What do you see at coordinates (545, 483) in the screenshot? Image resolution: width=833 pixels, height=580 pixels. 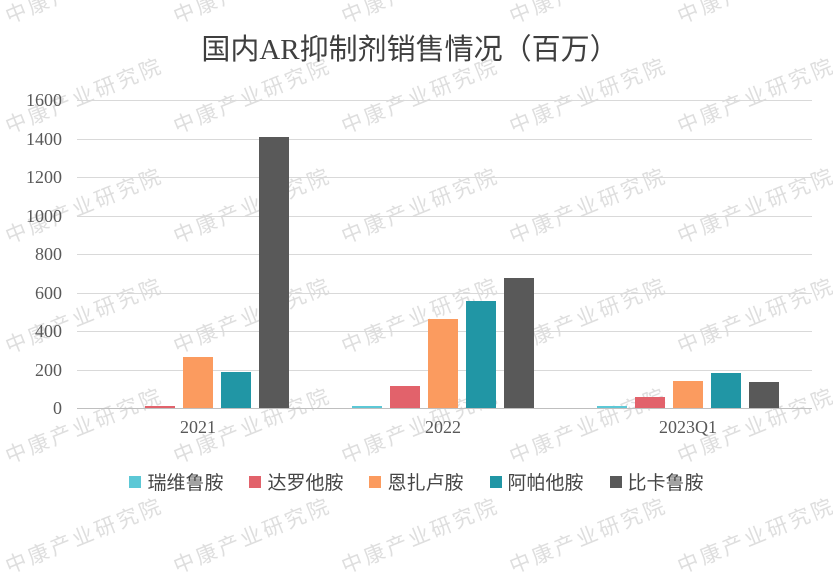 I see `legend-label: 阿帕他胺` at bounding box center [545, 483].